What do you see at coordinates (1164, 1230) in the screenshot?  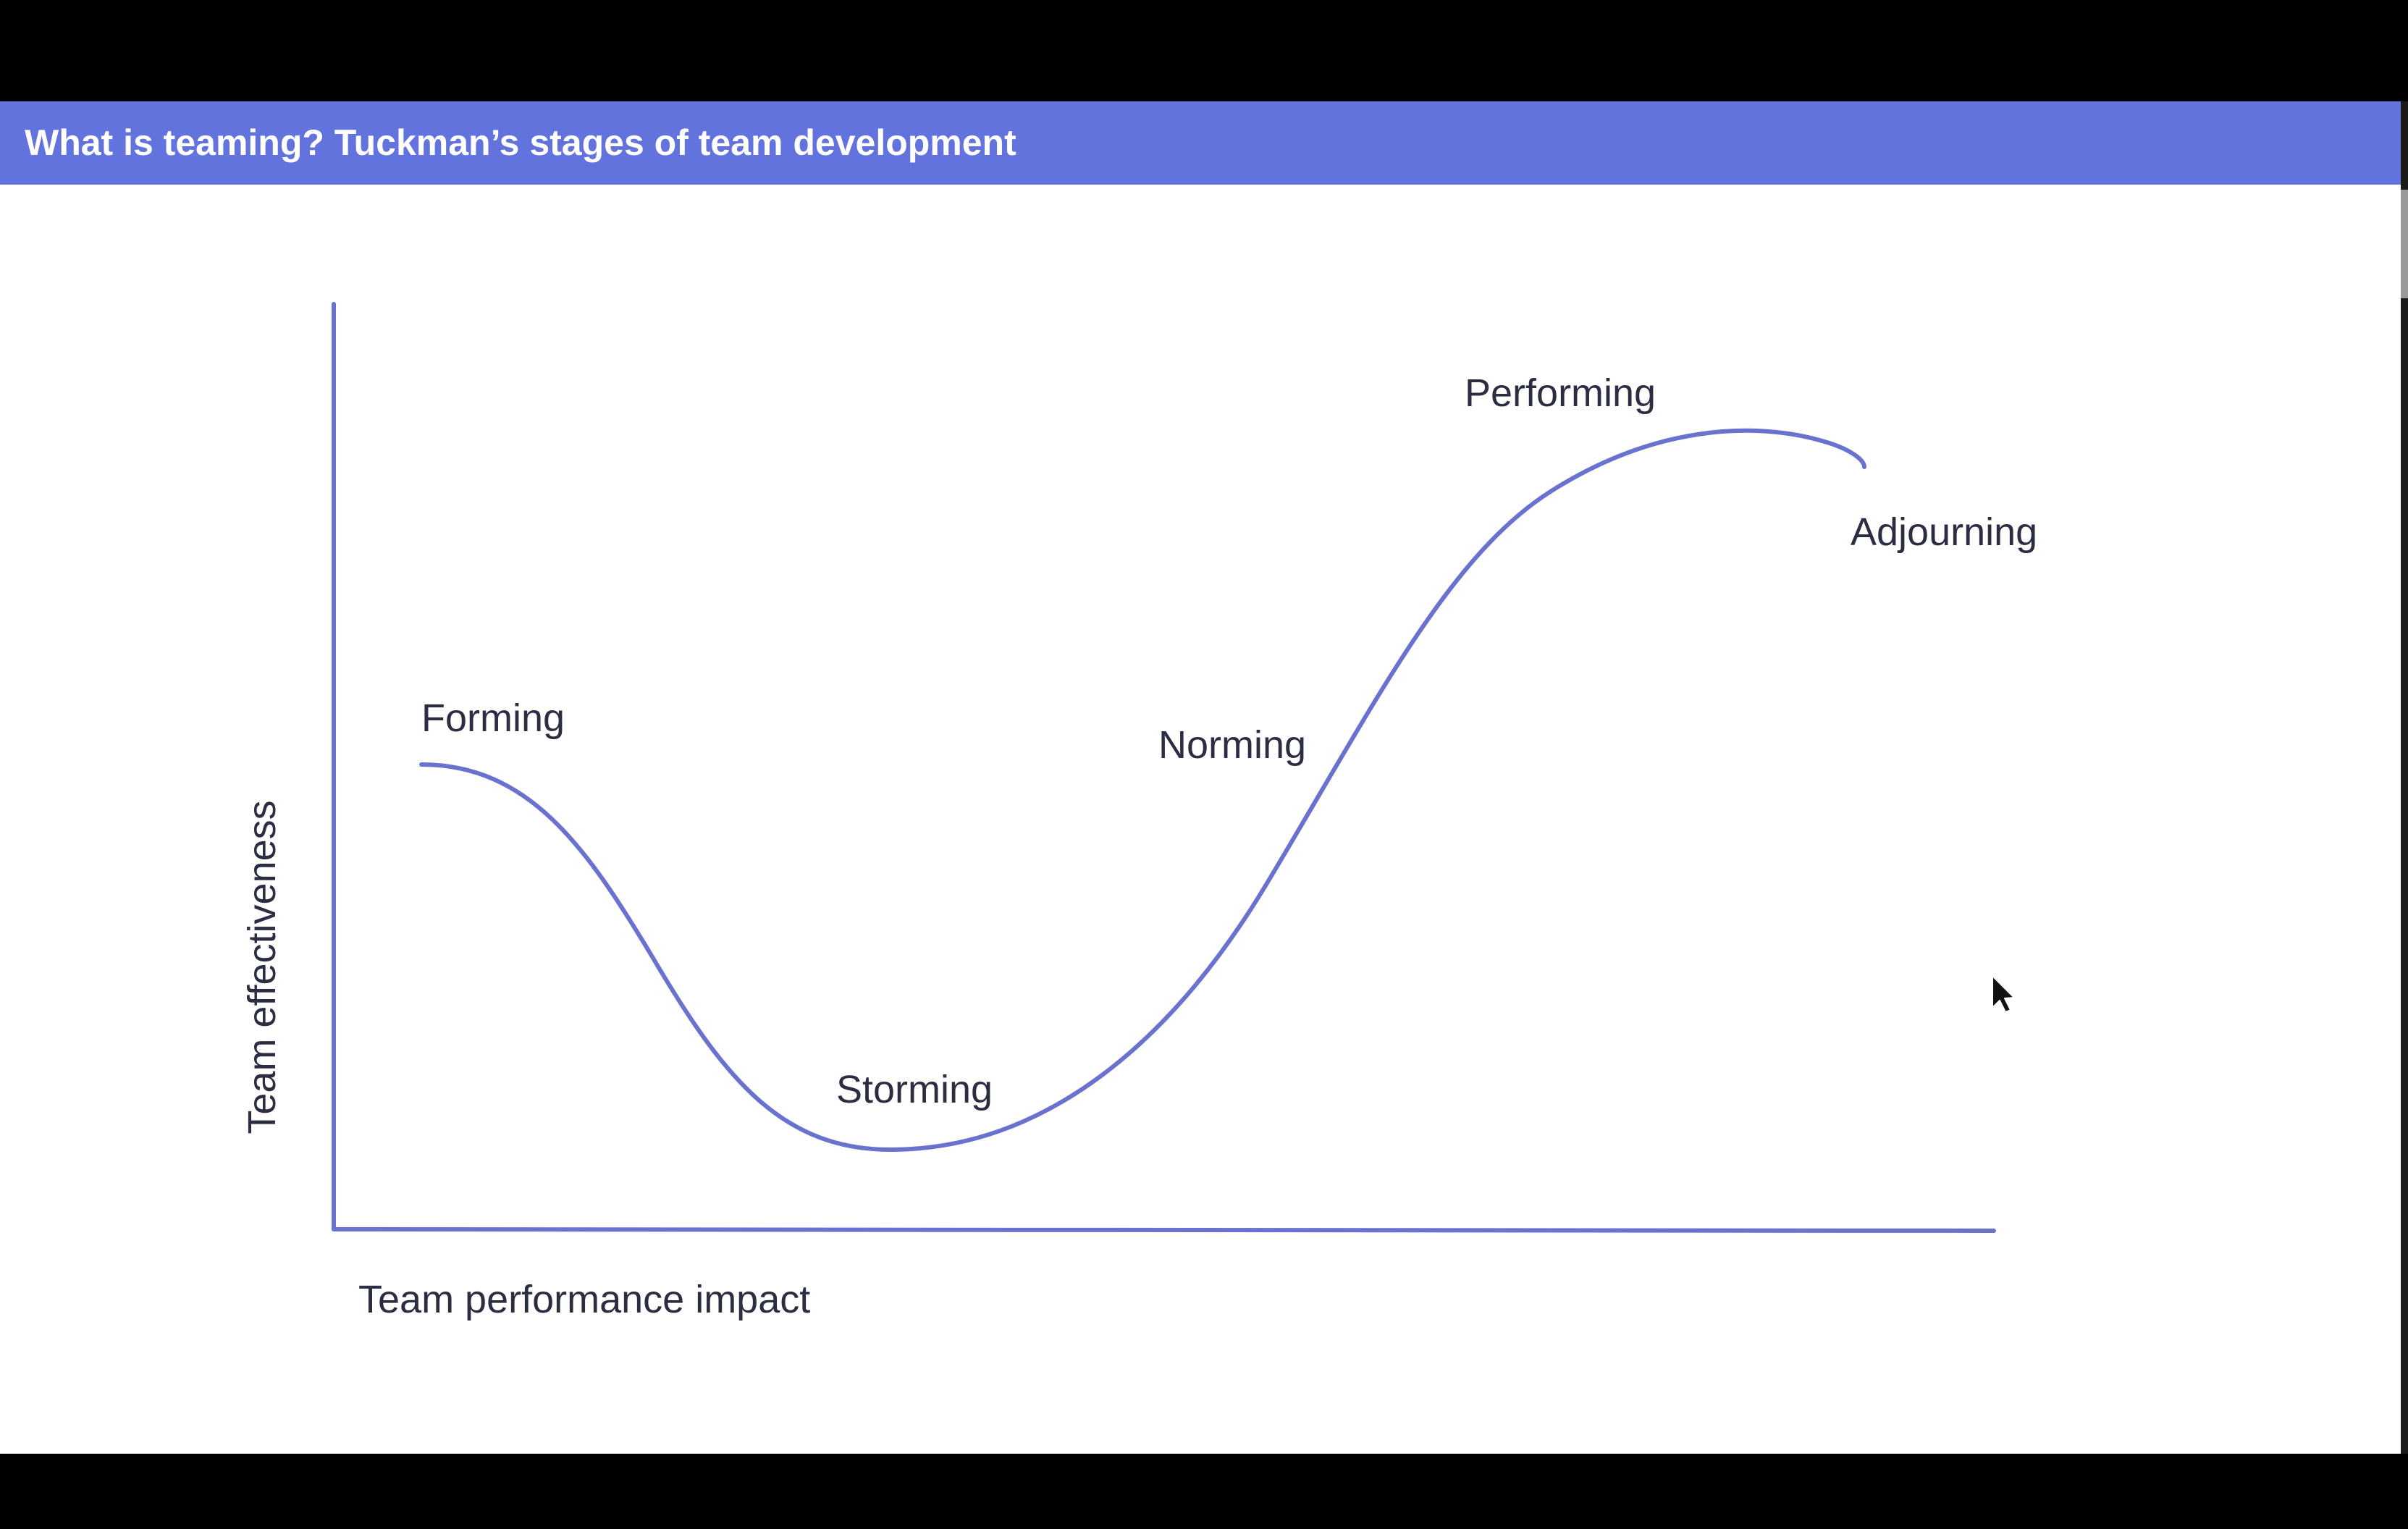 I see `x-axis` at bounding box center [1164, 1230].